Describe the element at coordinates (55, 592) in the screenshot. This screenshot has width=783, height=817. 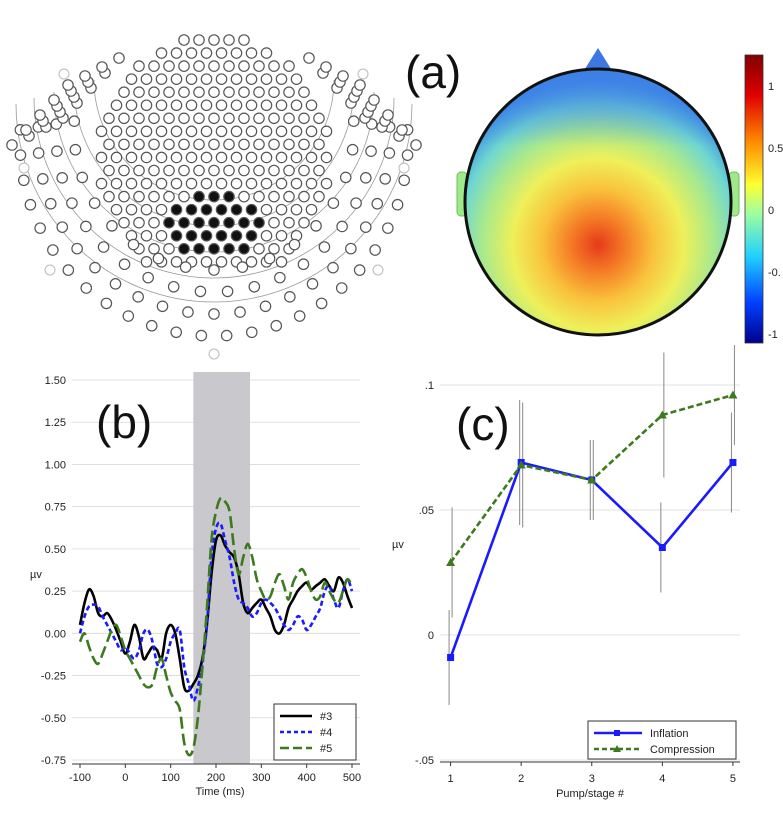
I see `chart-b-y-tick: 0.25` at that location.